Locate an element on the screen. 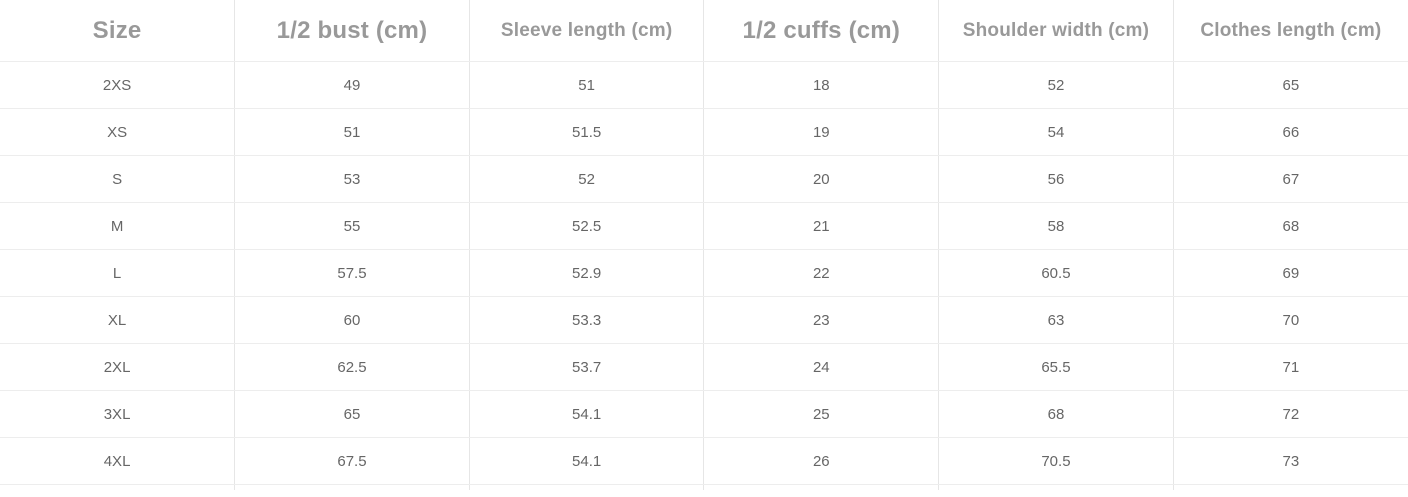 Image resolution: width=1408 pixels, height=497 pixels. measurement-cell: 72 is located at coordinates (1290, 414).